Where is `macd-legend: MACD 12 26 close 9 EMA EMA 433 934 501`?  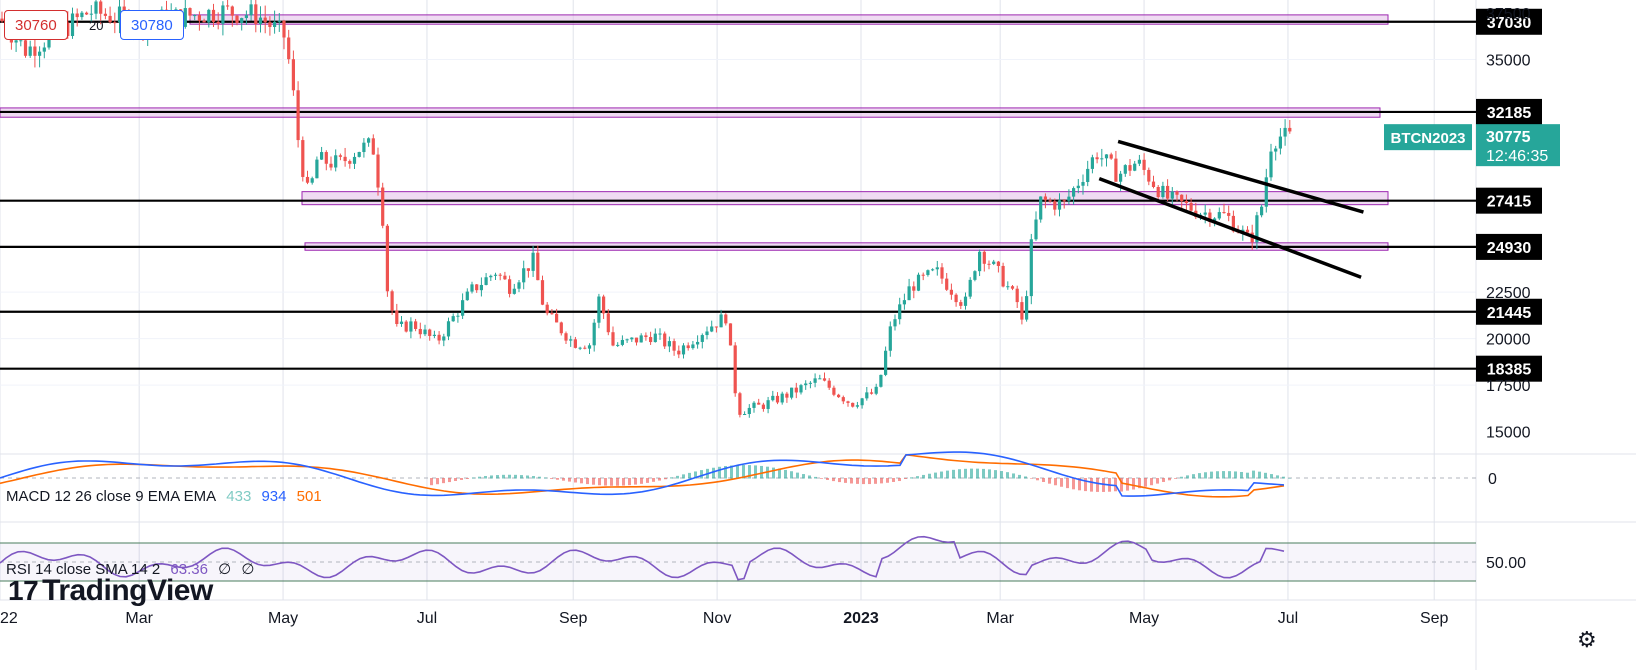
macd-legend: MACD 12 26 close 9 EMA EMA 433 934 501 is located at coordinates (167, 496).